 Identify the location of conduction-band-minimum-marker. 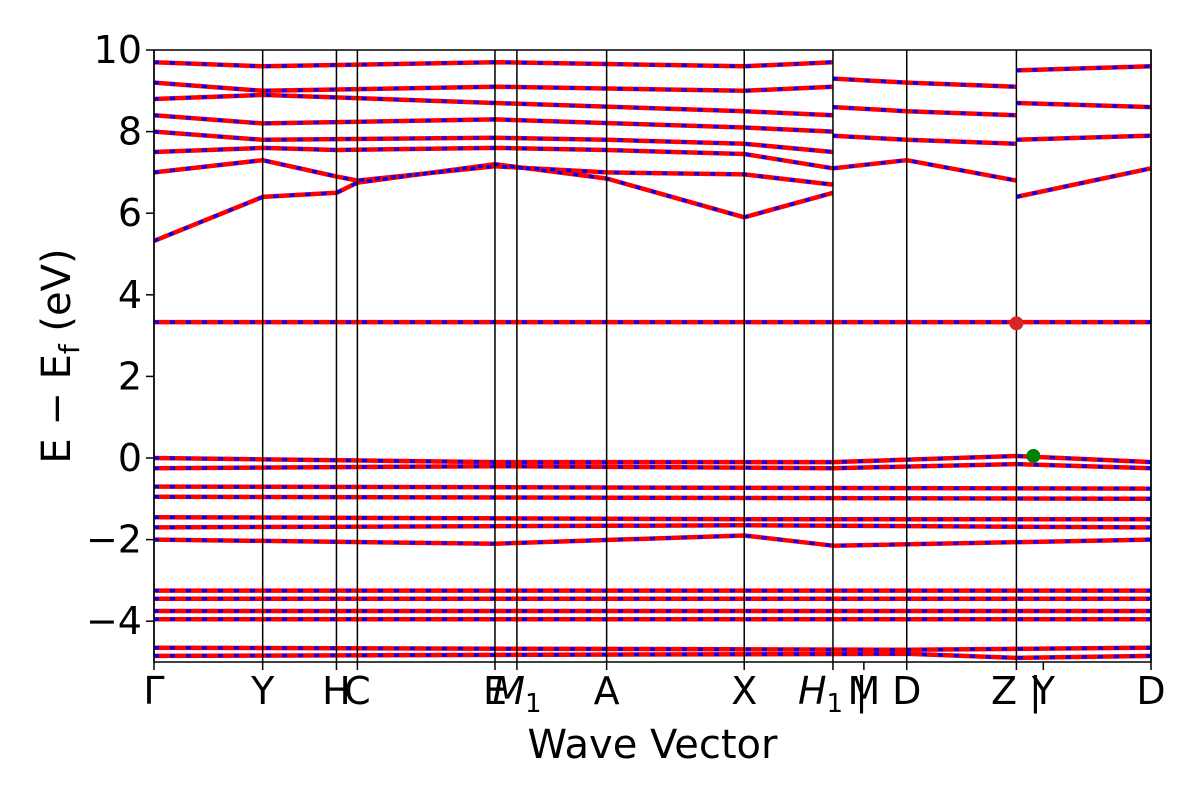
(1016, 323).